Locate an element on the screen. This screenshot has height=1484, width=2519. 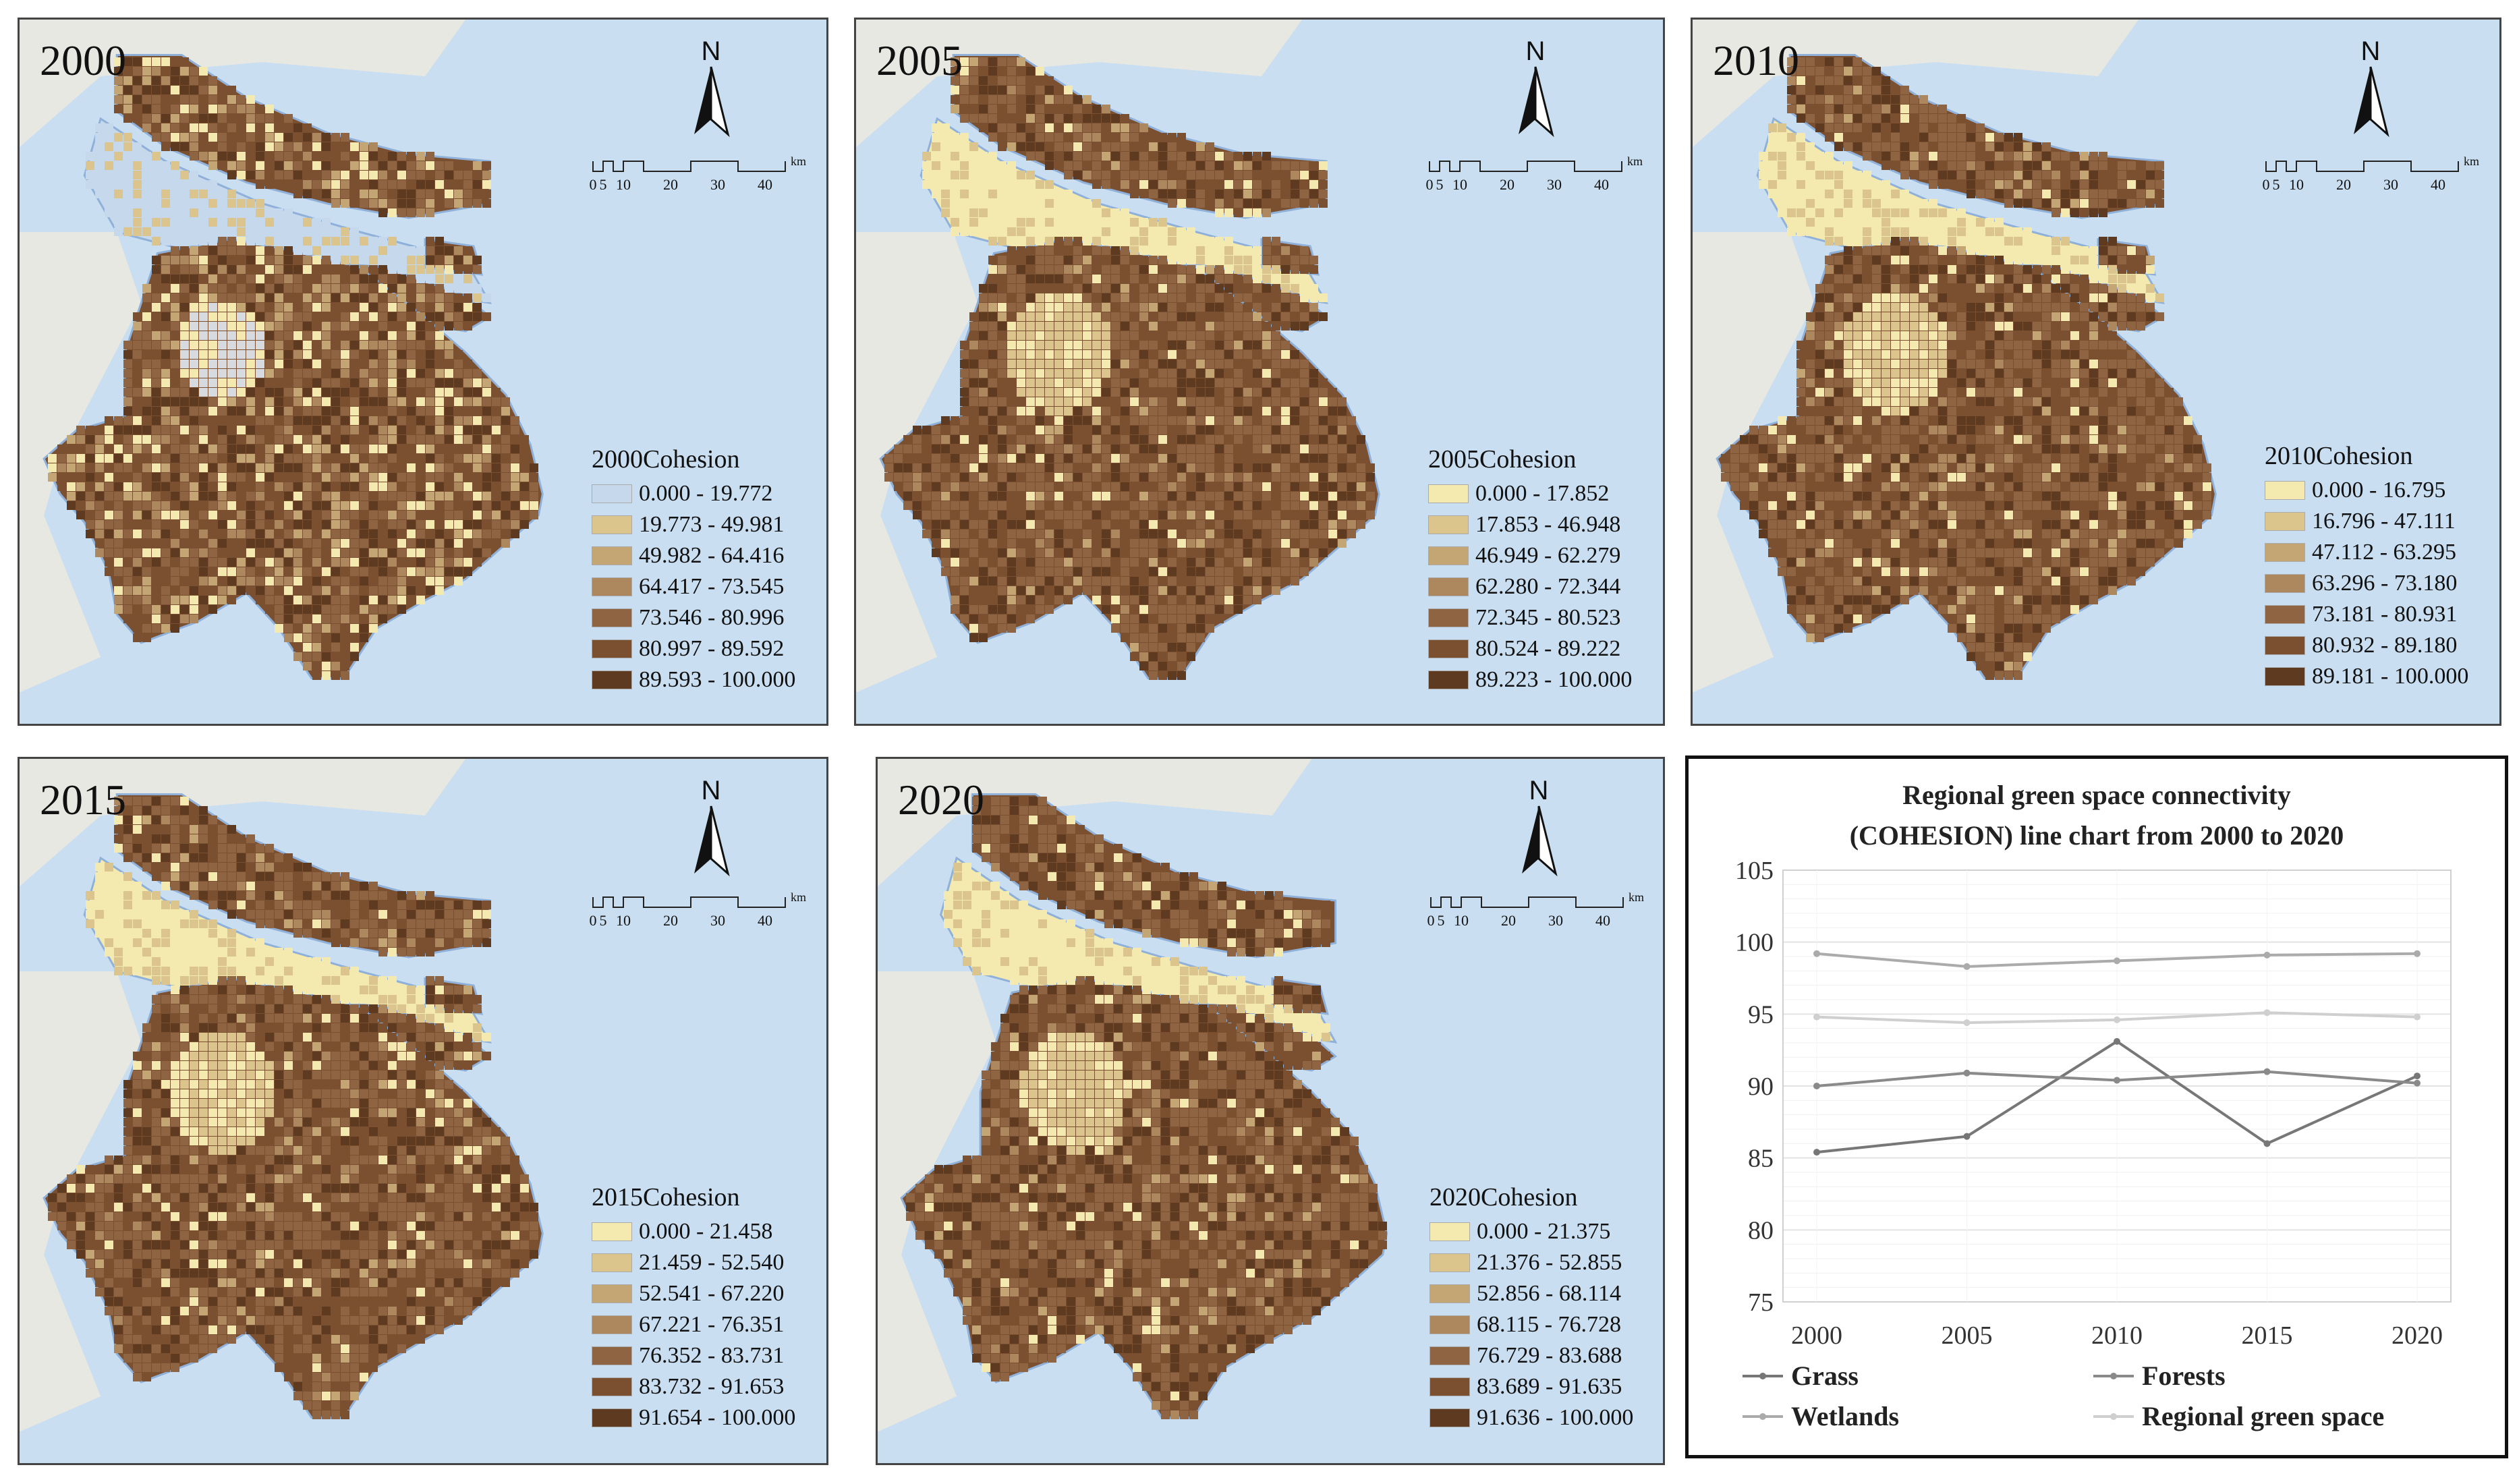
legend-item: 0.000 - 16.795 is located at coordinates (2366, 491).